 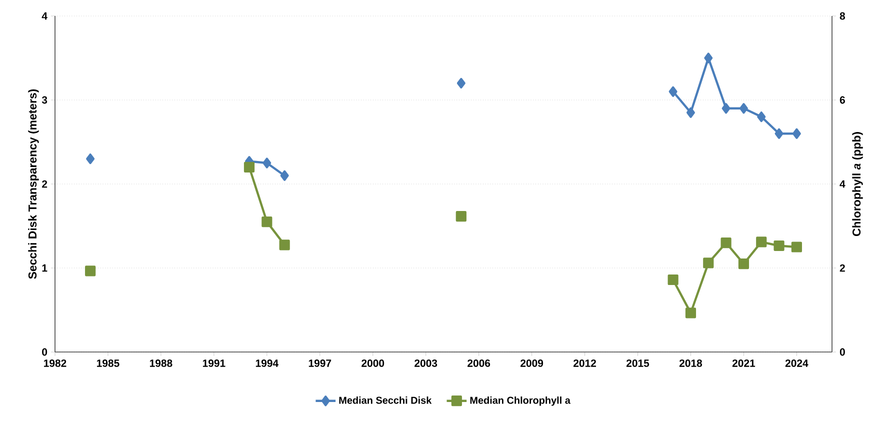 What do you see at coordinates (857, 184) in the screenshot?
I see `y2-axis-title: Chlorophyll a (ppb)` at bounding box center [857, 184].